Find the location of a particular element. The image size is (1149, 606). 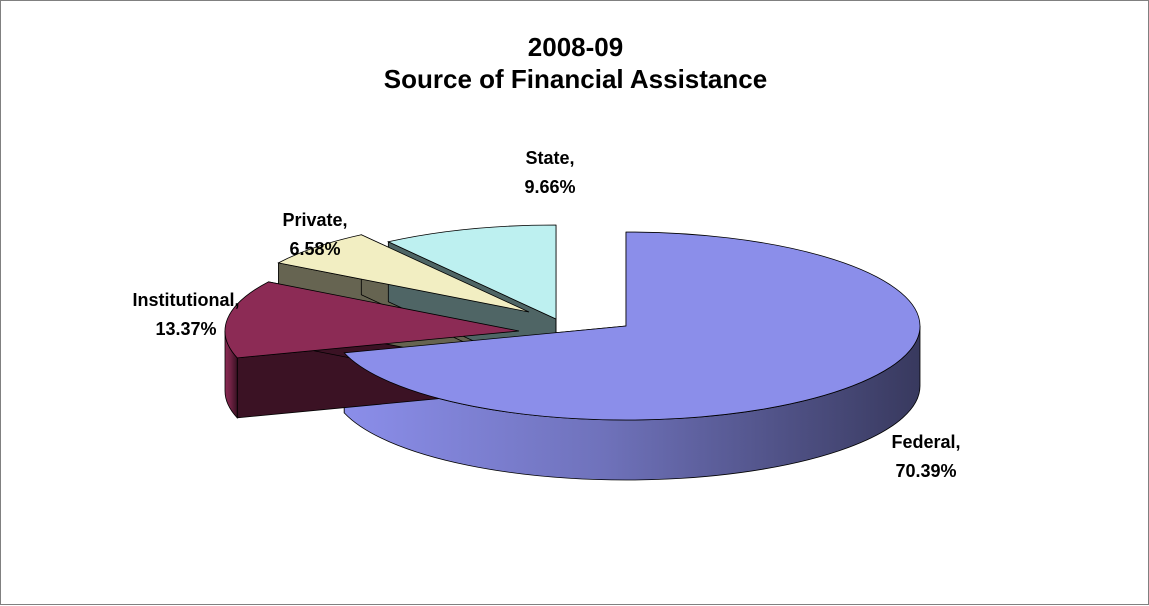

pie-label-state-value: 9.66% is located at coordinates (549, 187).